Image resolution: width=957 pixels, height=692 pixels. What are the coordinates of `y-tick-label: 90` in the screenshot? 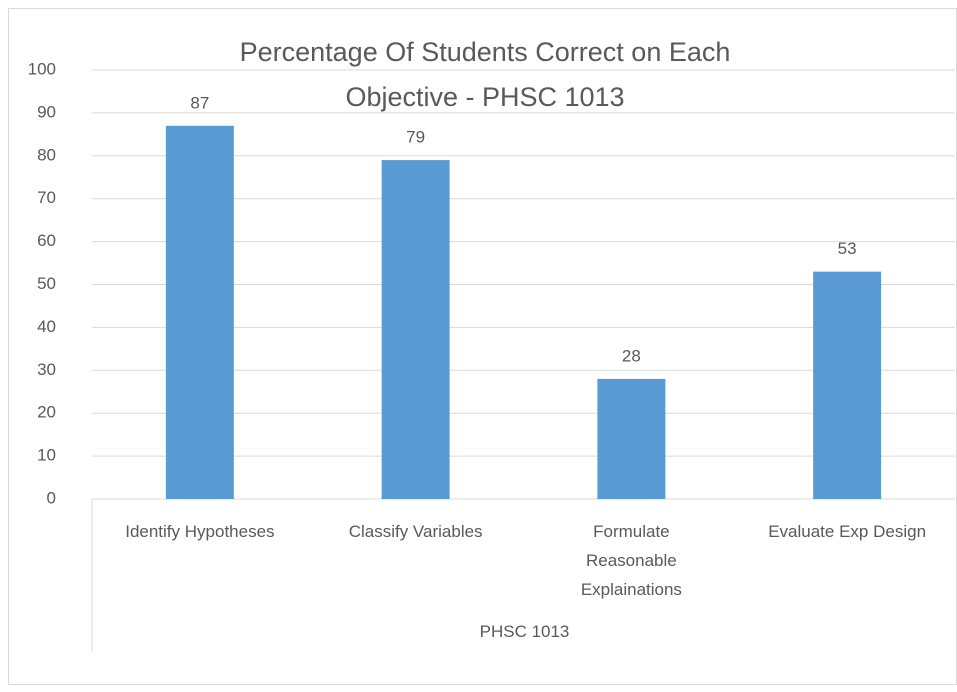 It's located at (46, 111).